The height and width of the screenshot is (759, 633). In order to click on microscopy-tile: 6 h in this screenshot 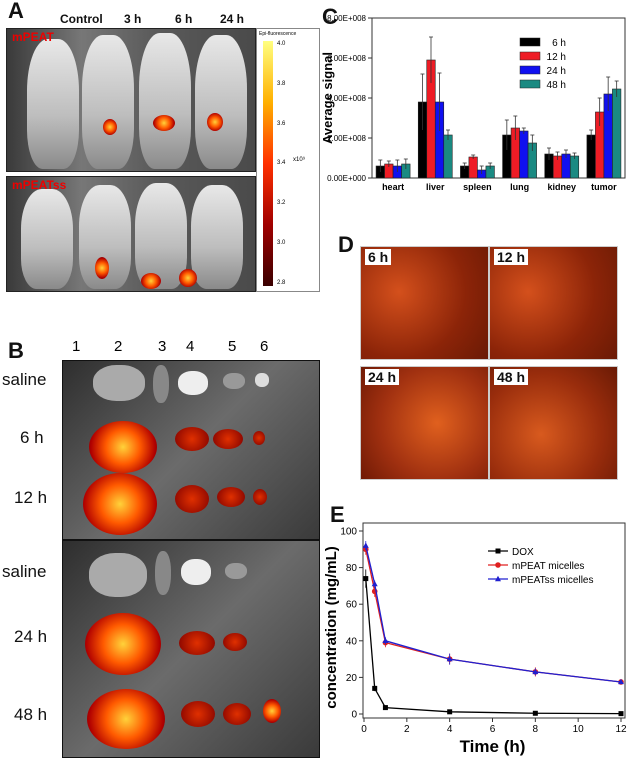, I will do `click(424, 303)`.